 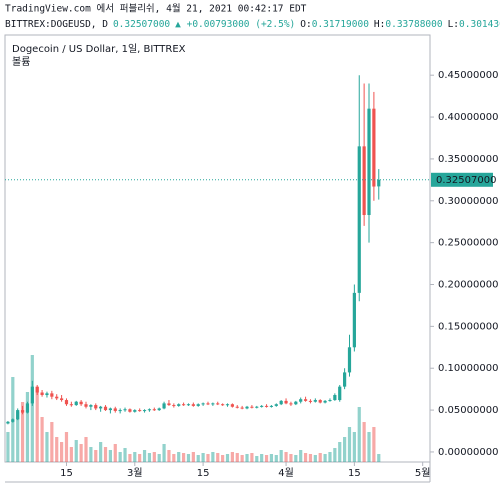 I want to click on y-tick-label: 0.25000000, so click(x=468, y=243).